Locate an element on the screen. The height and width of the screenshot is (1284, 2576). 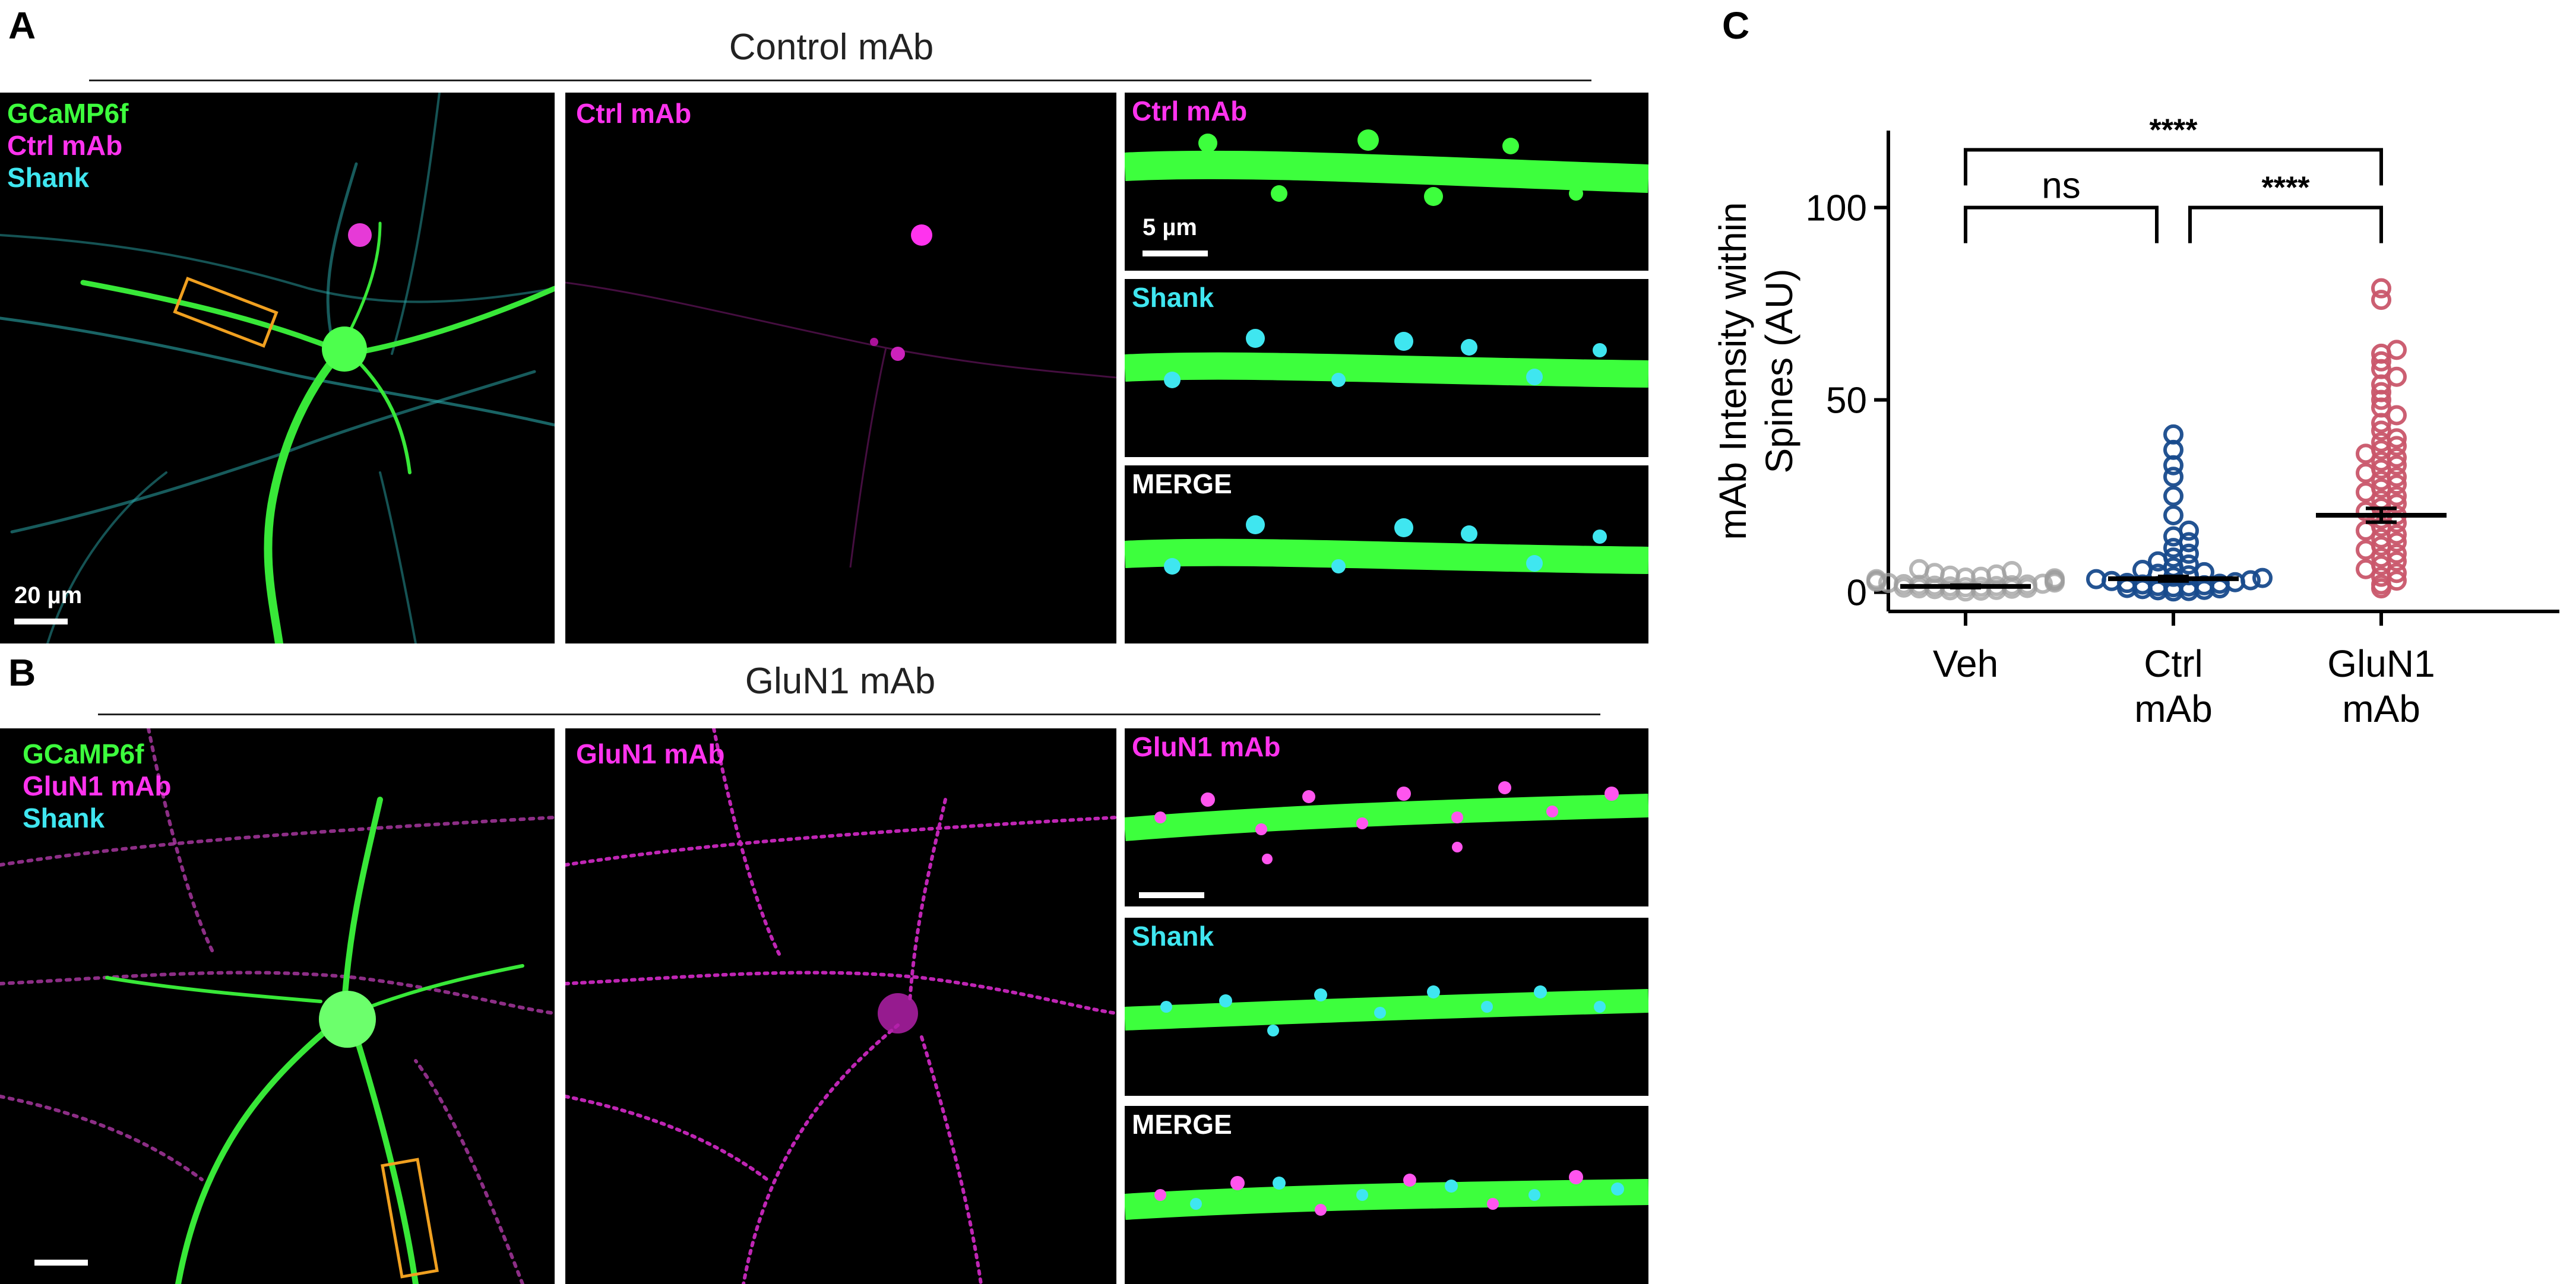
y-tick-label: 50 is located at coordinates (1846, 401).